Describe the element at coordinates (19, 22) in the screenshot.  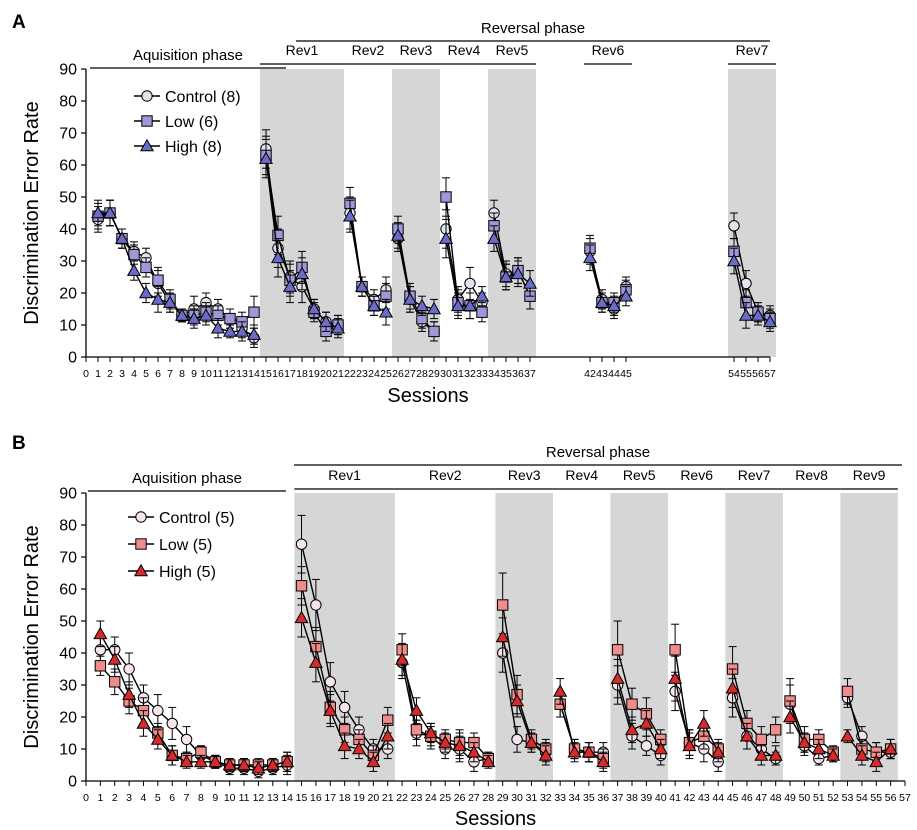
I see `panel-letter: A` at that location.